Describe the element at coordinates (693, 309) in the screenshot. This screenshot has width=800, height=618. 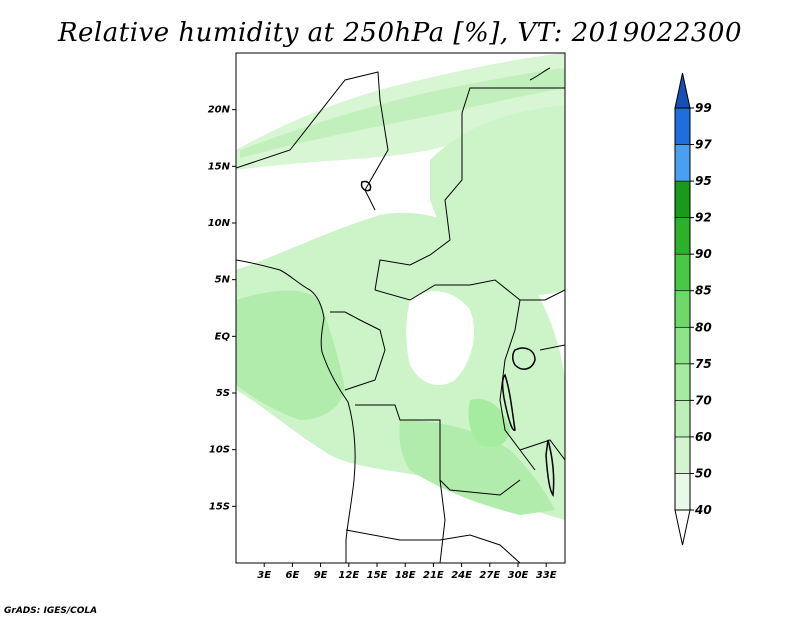
I see `colorbar: 40 50 60 70 75 80 85 90 92 95 97 99` at that location.